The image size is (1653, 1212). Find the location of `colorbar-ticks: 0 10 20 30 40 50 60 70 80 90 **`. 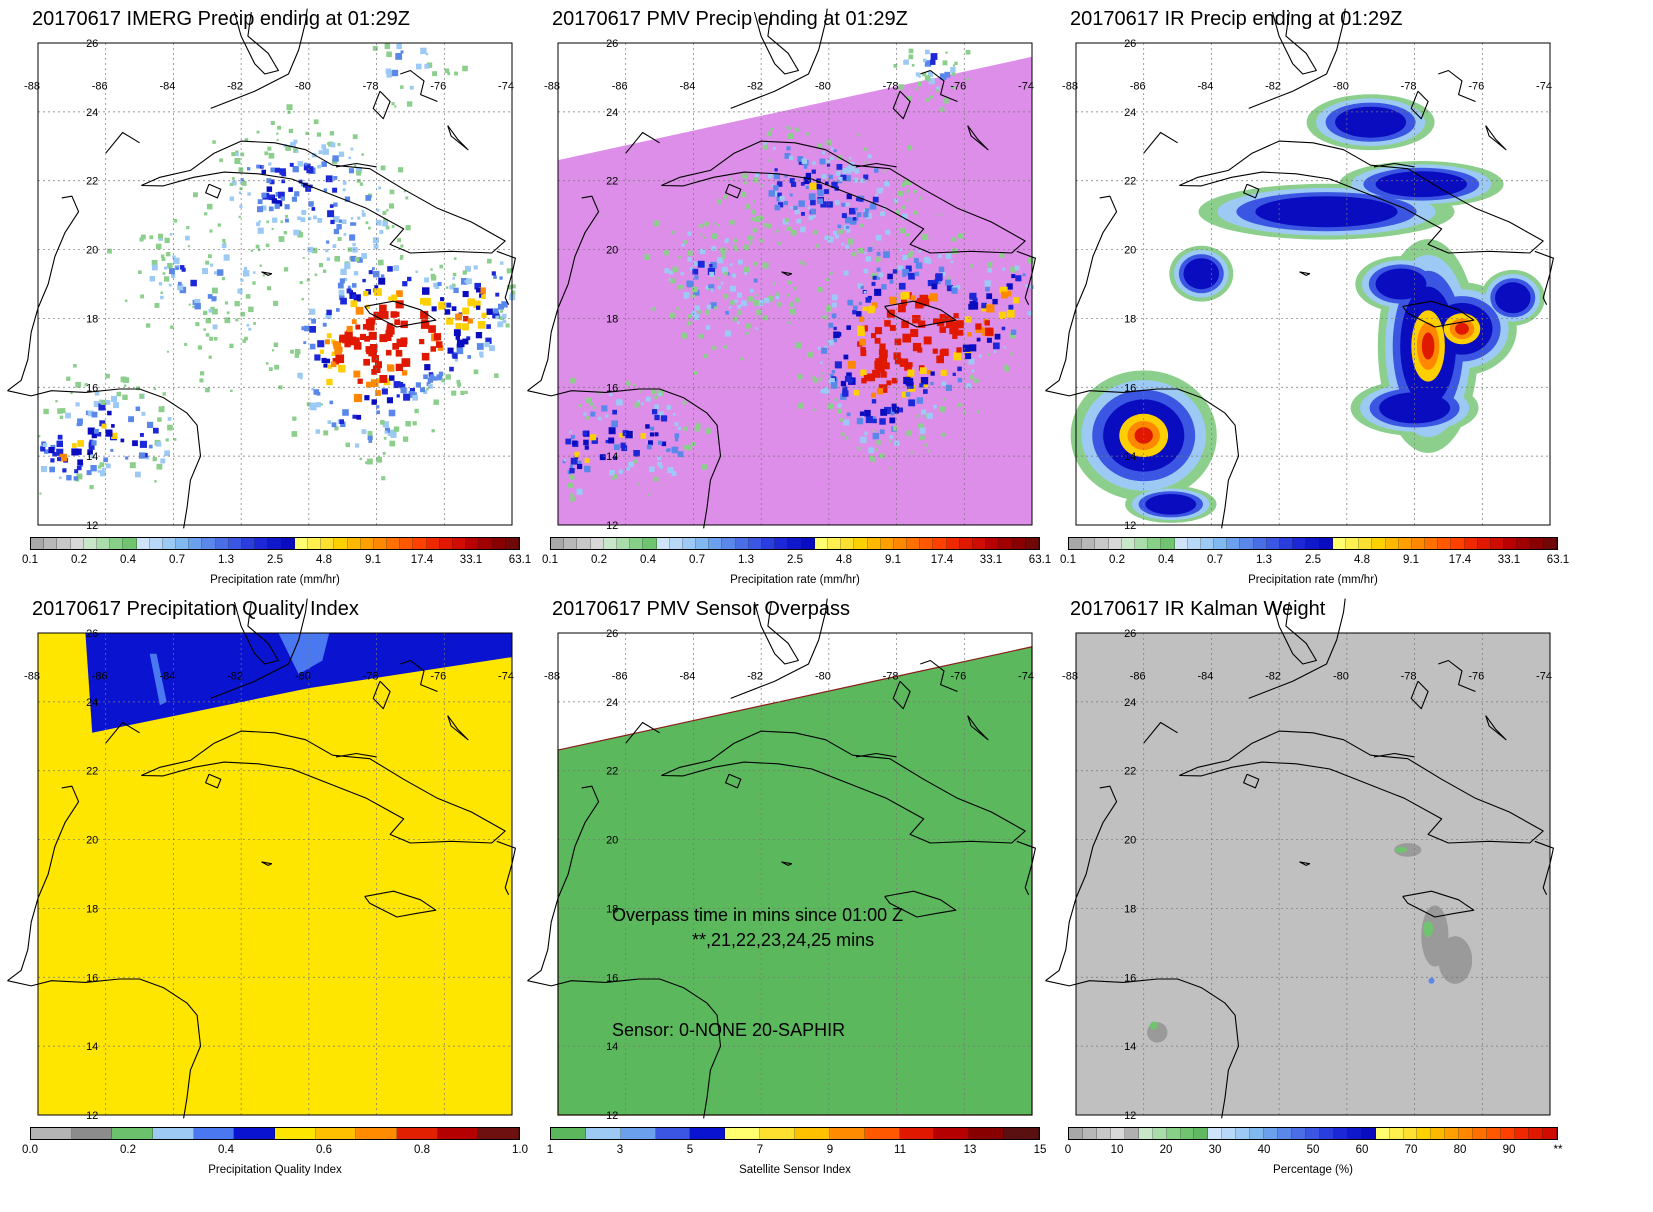

colorbar-ticks: 0 10 20 30 40 50 60 70 80 90 ** is located at coordinates (1314, 1152).